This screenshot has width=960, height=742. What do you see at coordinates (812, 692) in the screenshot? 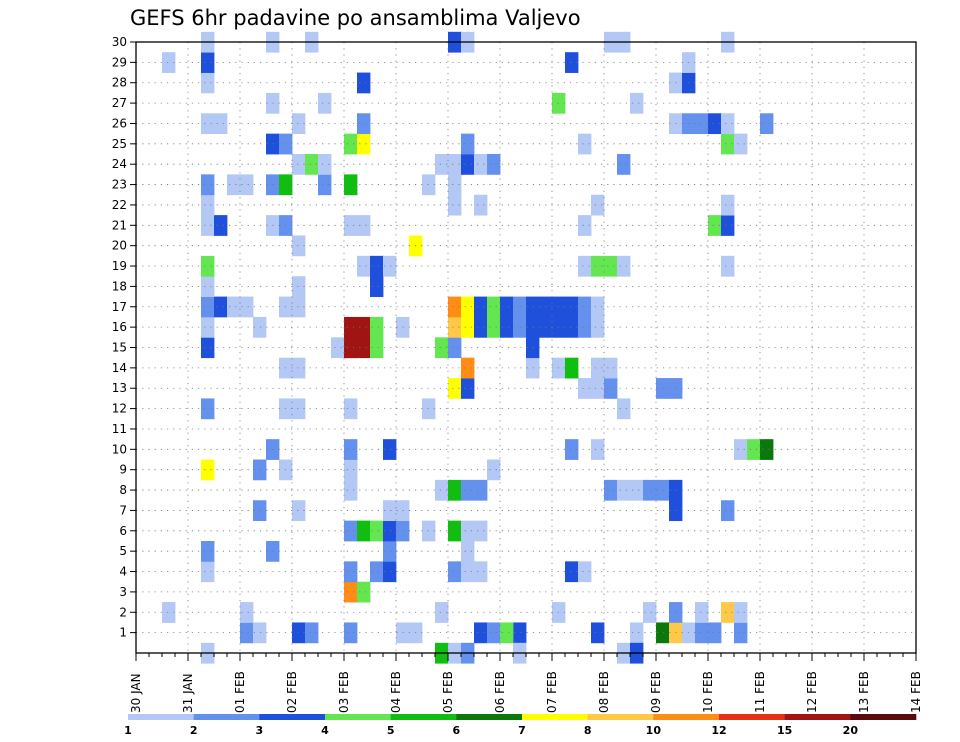
I see `x-tick-label: 12 FEB` at bounding box center [812, 692].